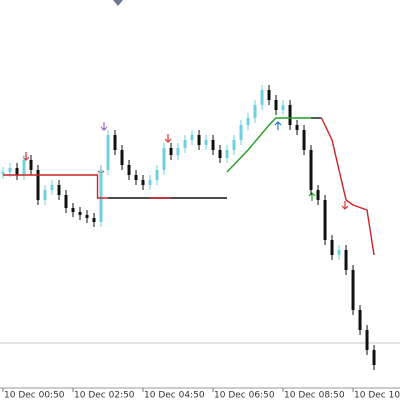  I want to click on x-tick-label: 10 Dec 06:50, so click(244, 395).